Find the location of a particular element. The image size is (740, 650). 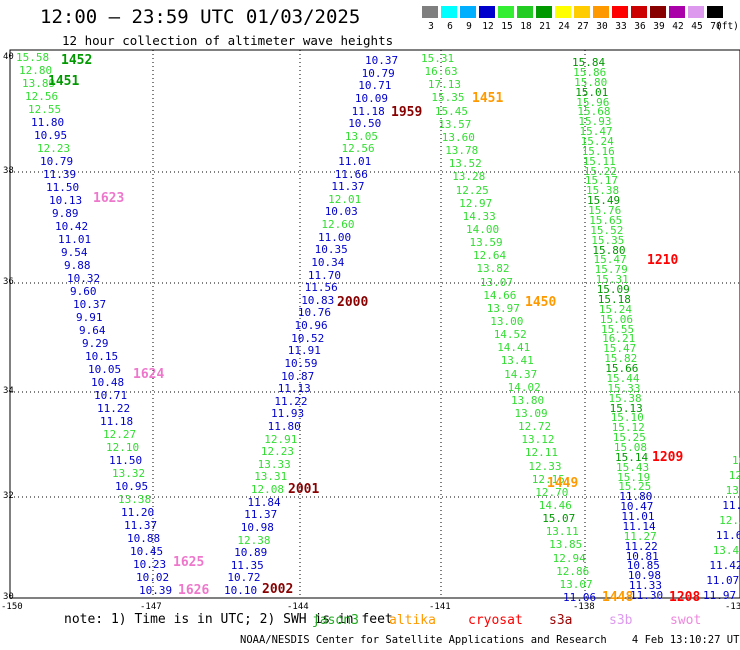

track-value: 11.84 is located at coordinates (264, 502).